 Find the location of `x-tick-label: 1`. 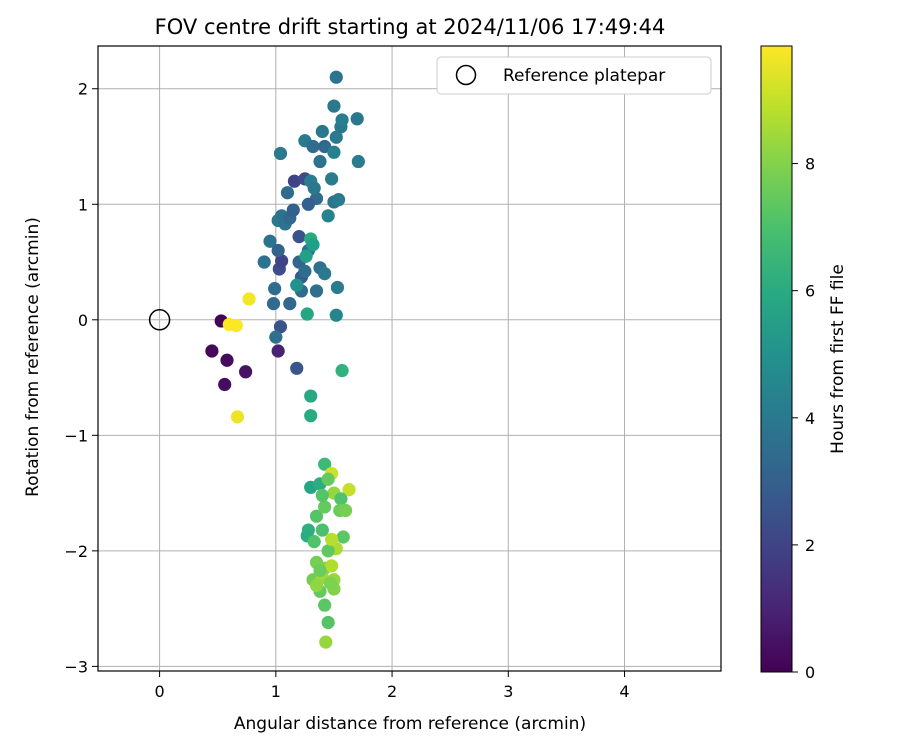

x-tick-label: 1 is located at coordinates (276, 691).